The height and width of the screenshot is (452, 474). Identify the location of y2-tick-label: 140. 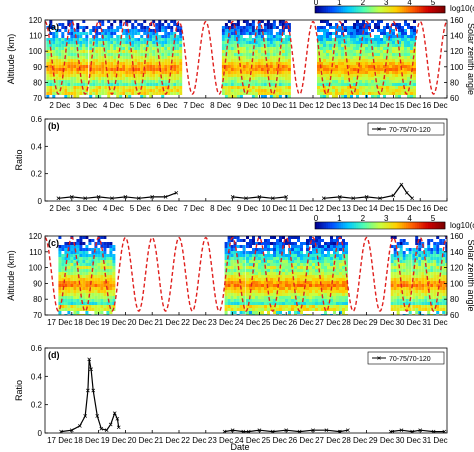
(457, 36).